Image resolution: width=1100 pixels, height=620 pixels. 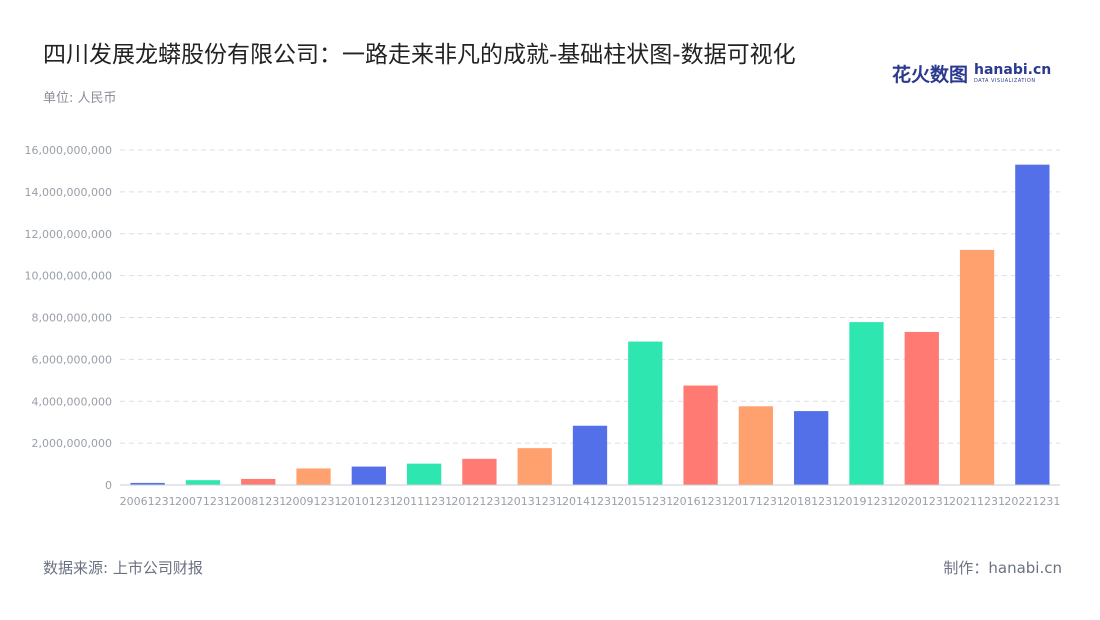 What do you see at coordinates (424, 501) in the screenshot?
I see `x-tick-label: 20111231` at bounding box center [424, 501].